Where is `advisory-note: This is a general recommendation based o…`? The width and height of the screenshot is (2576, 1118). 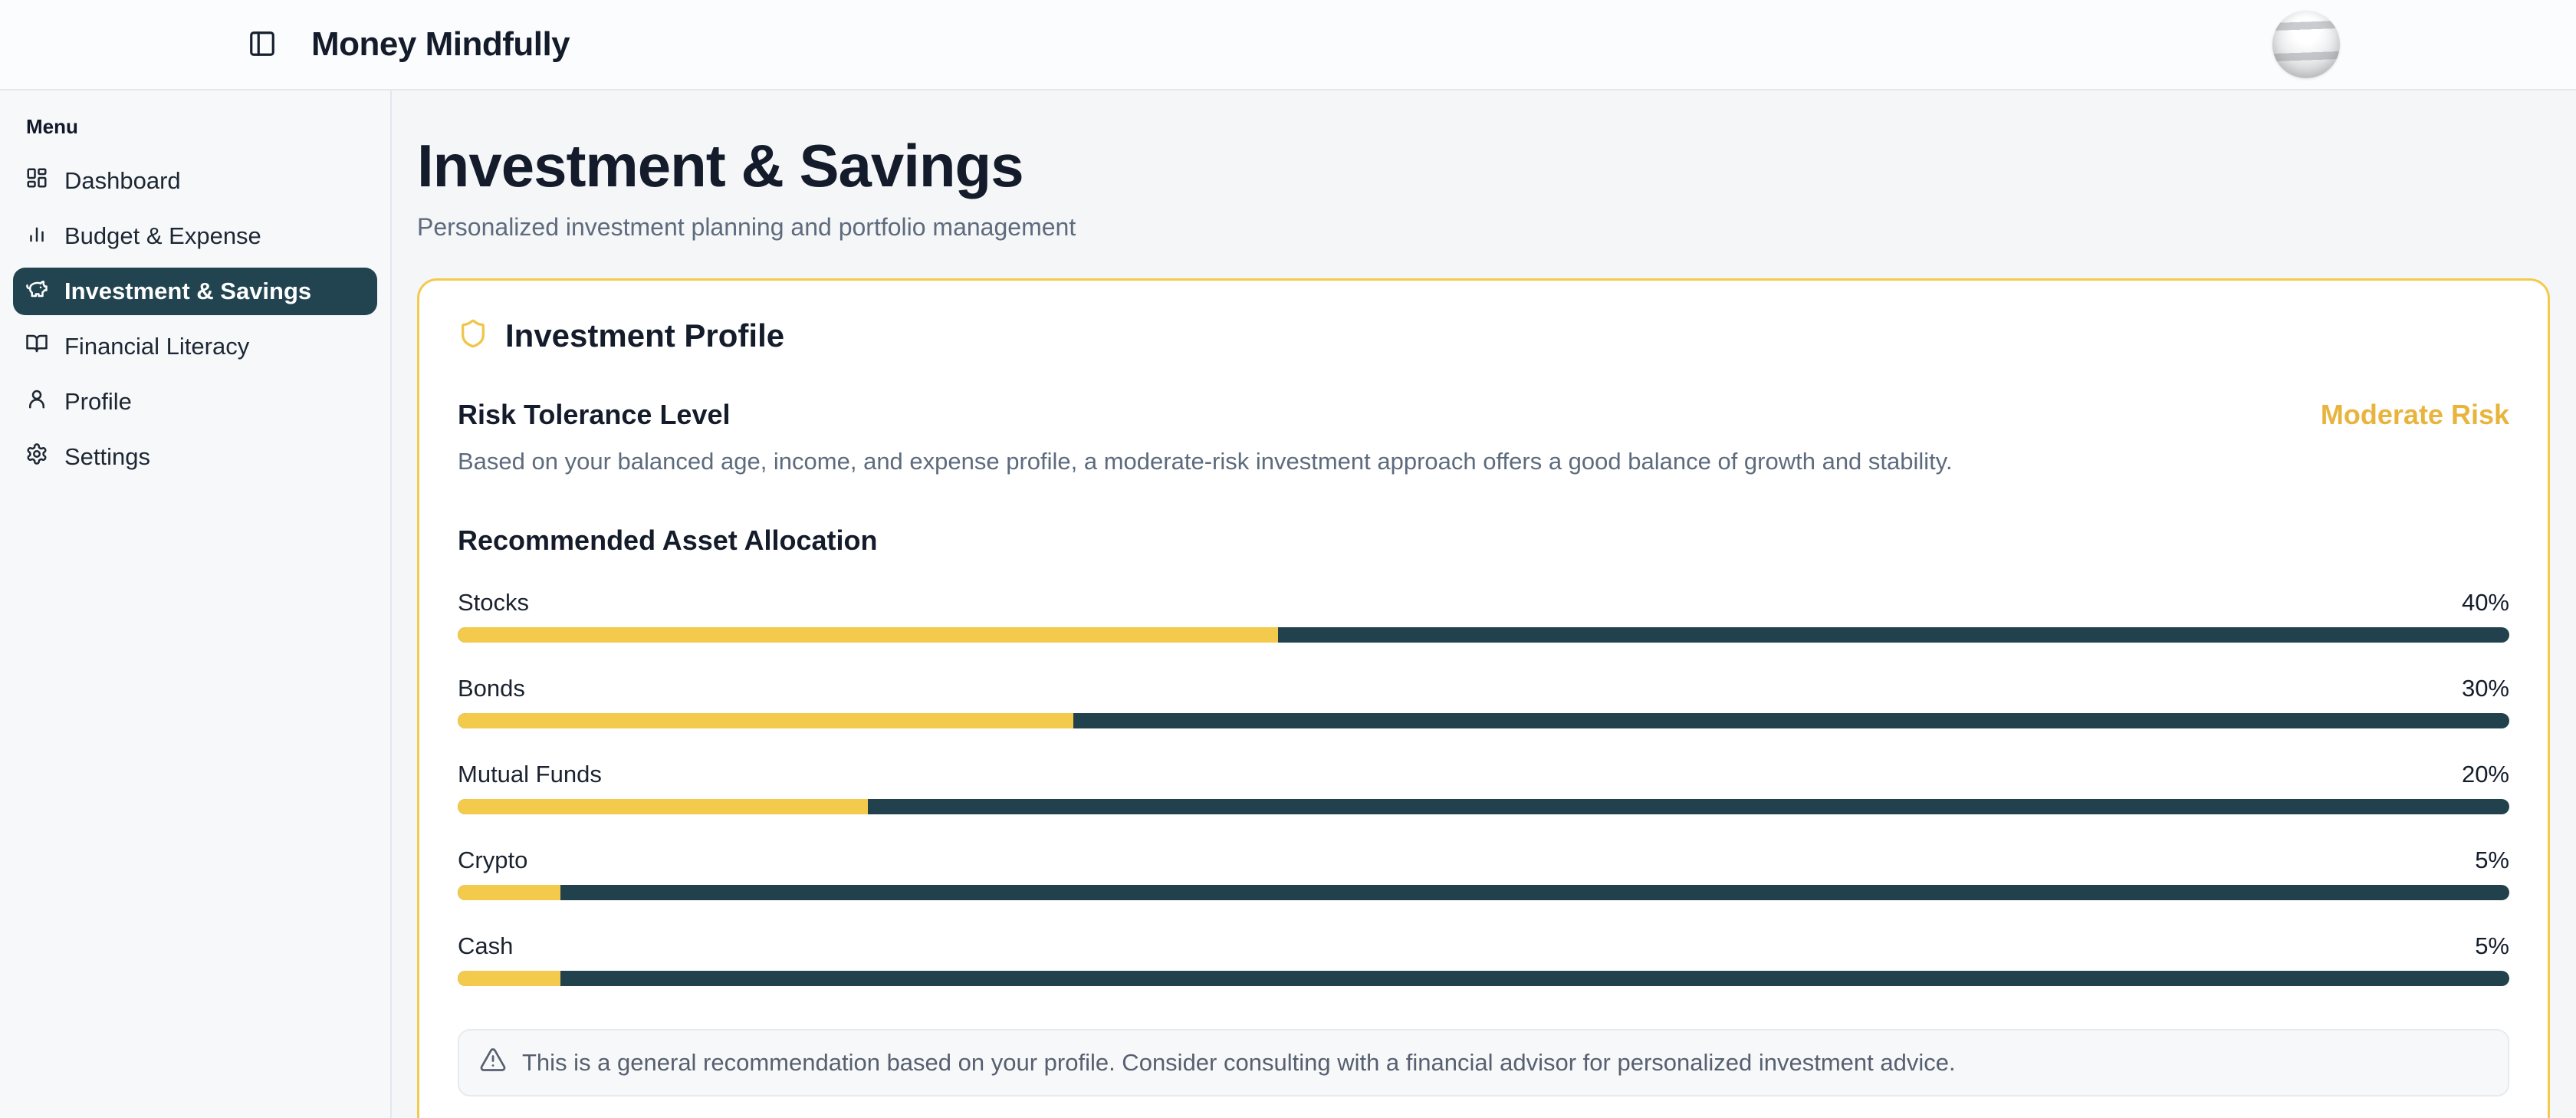
advisory-note: This is a general recommendation based o… is located at coordinates (1483, 1063).